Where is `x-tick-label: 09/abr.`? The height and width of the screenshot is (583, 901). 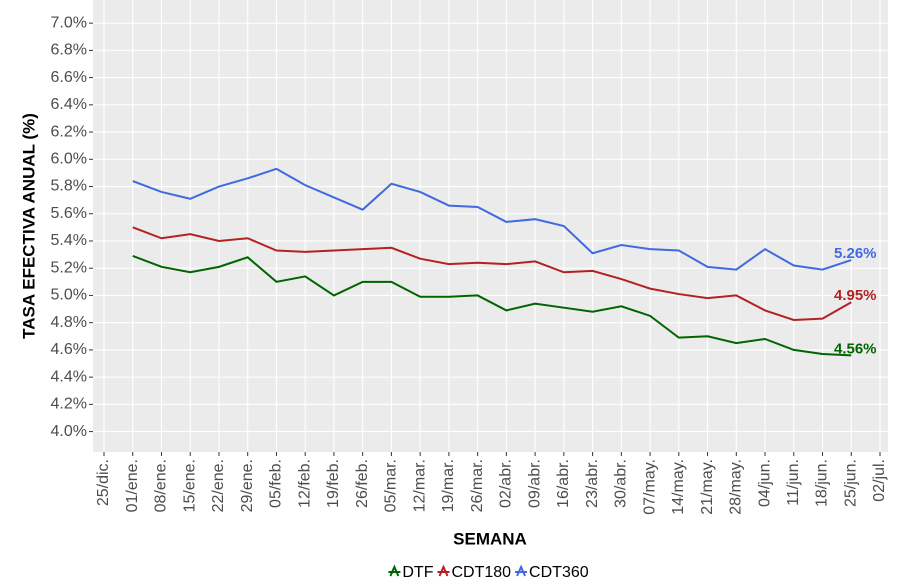
x-tick-label: 09/abr. is located at coordinates (534, 483).